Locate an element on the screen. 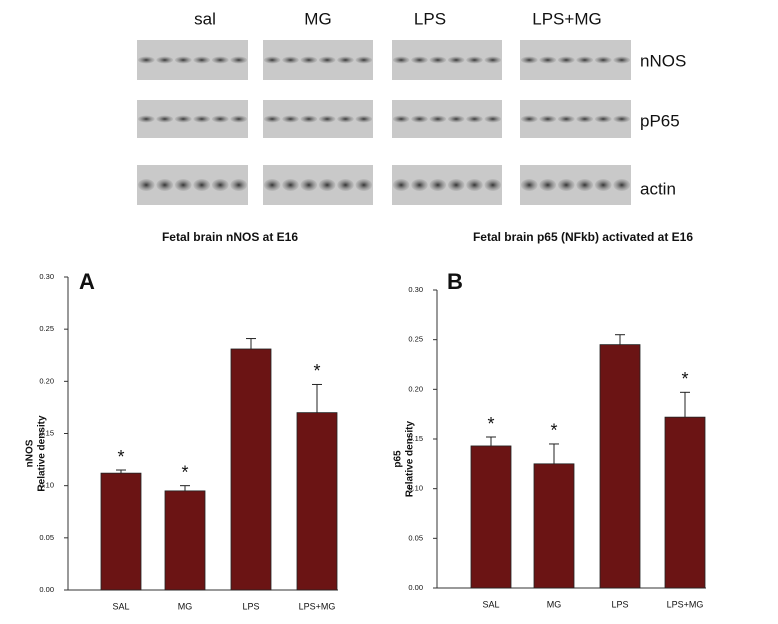  blot-row-label: actin is located at coordinates (658, 188).